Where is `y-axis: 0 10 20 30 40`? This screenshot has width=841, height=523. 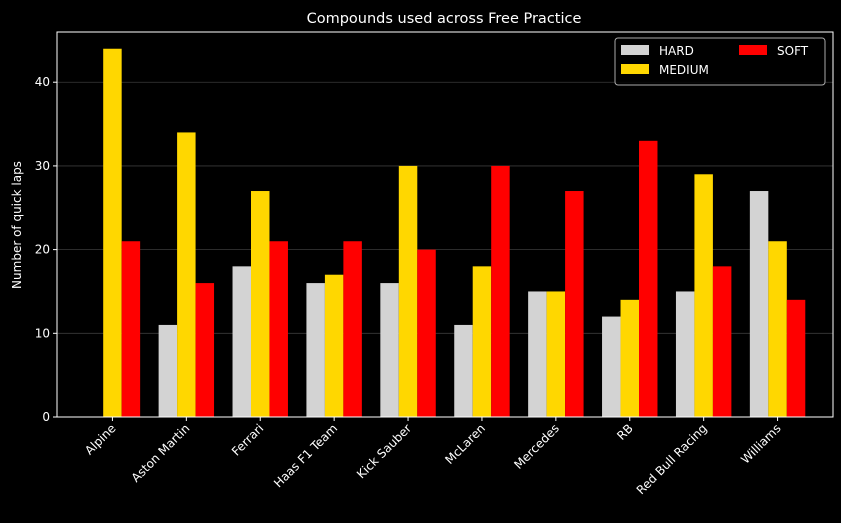
y-axis: 0 10 20 30 40 is located at coordinates (46, 249).